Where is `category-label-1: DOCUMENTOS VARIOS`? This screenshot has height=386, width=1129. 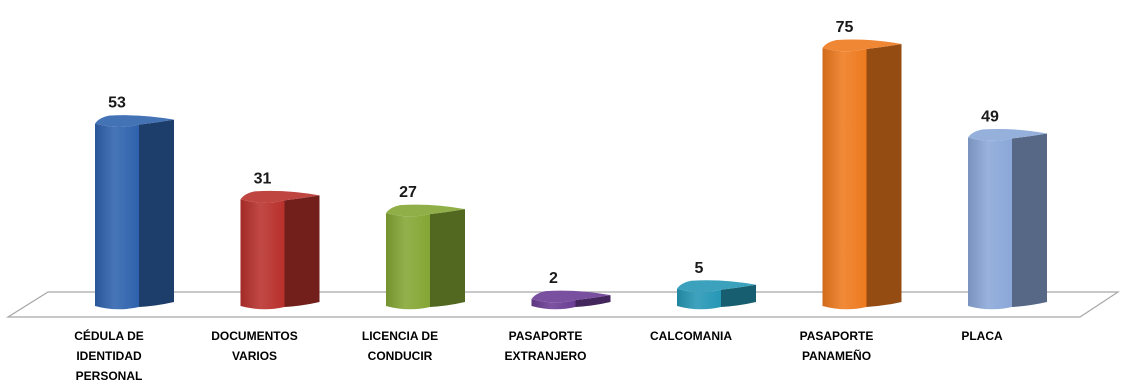 category-label-1: DOCUMENTOS VARIOS is located at coordinates (255, 346).